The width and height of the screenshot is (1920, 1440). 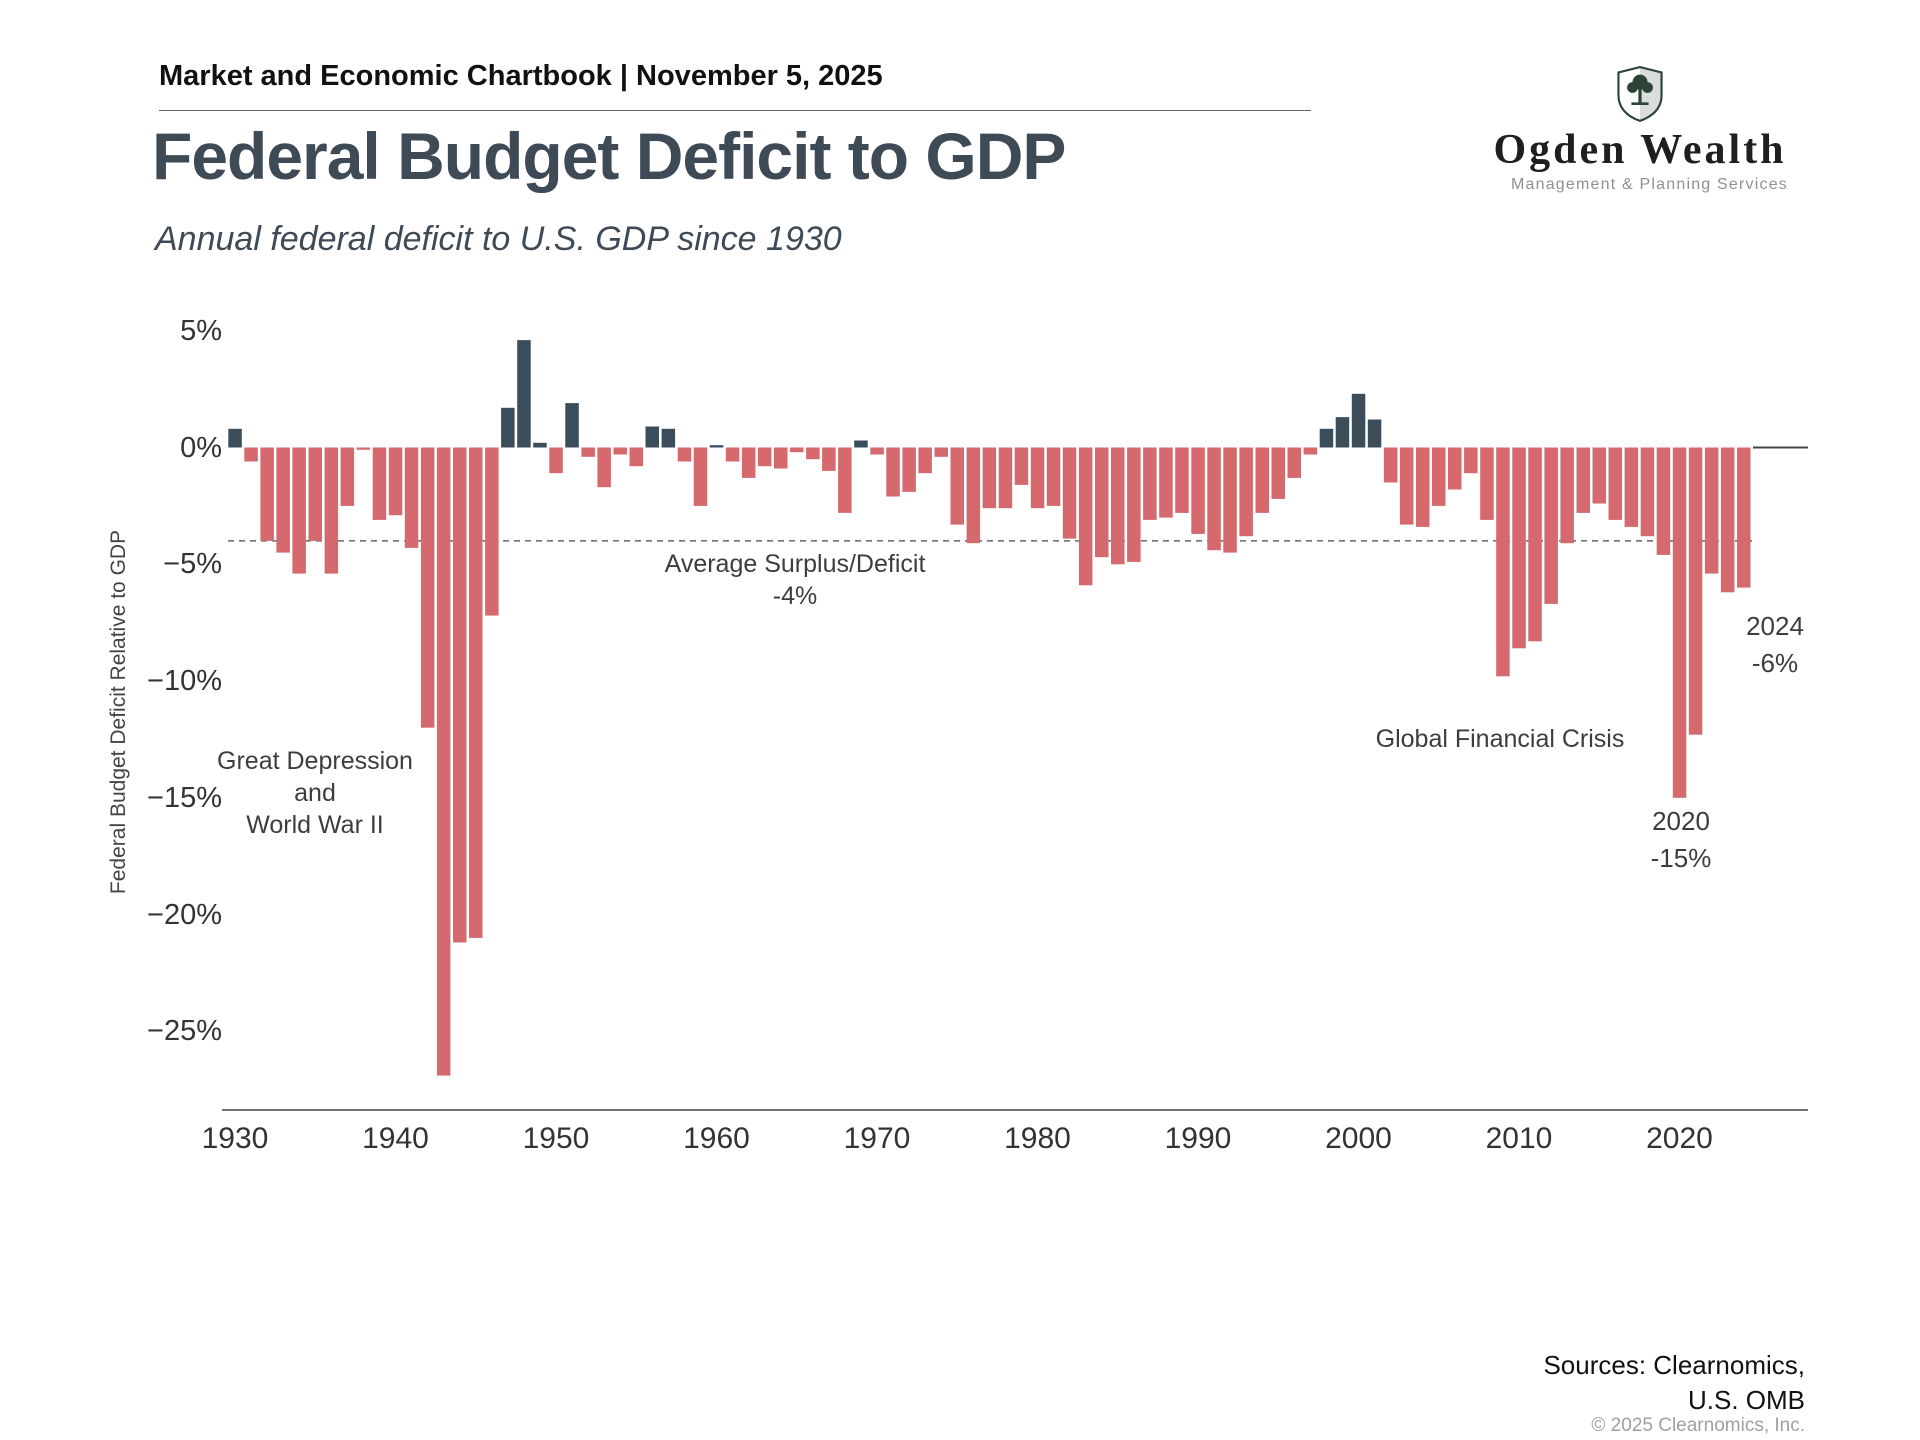 I want to click on annotation-great-depression: Great Depression and World War II, so click(x=315, y=793).